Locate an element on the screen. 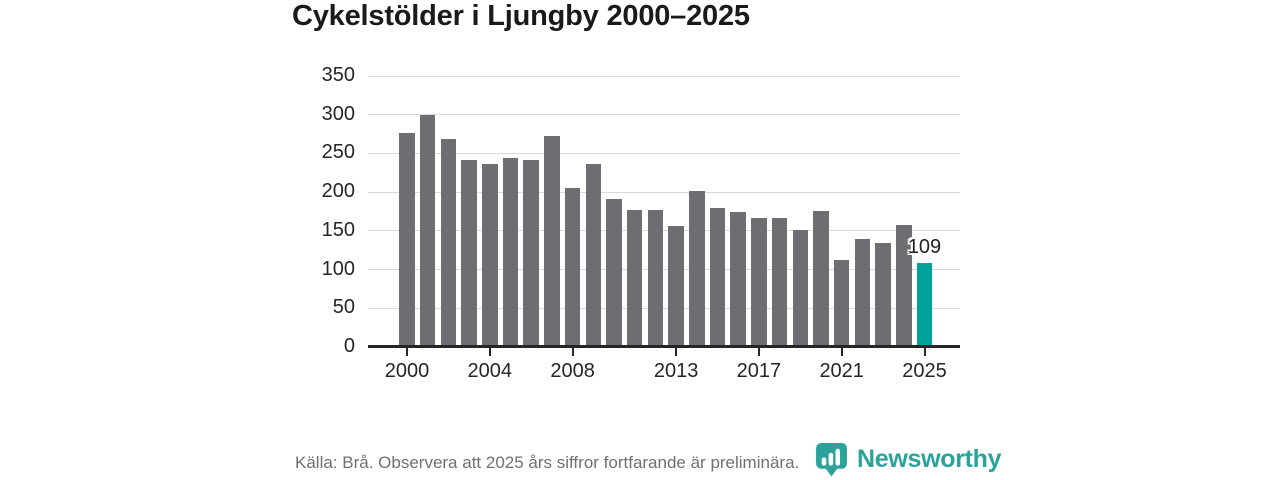  y-axis-label-100: 100 is located at coordinates (338, 268).